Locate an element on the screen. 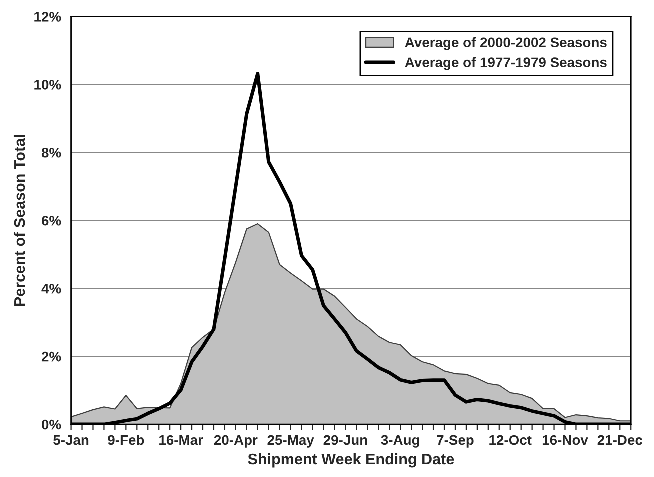  x-tick-label: 3-Aug is located at coordinates (400, 441).